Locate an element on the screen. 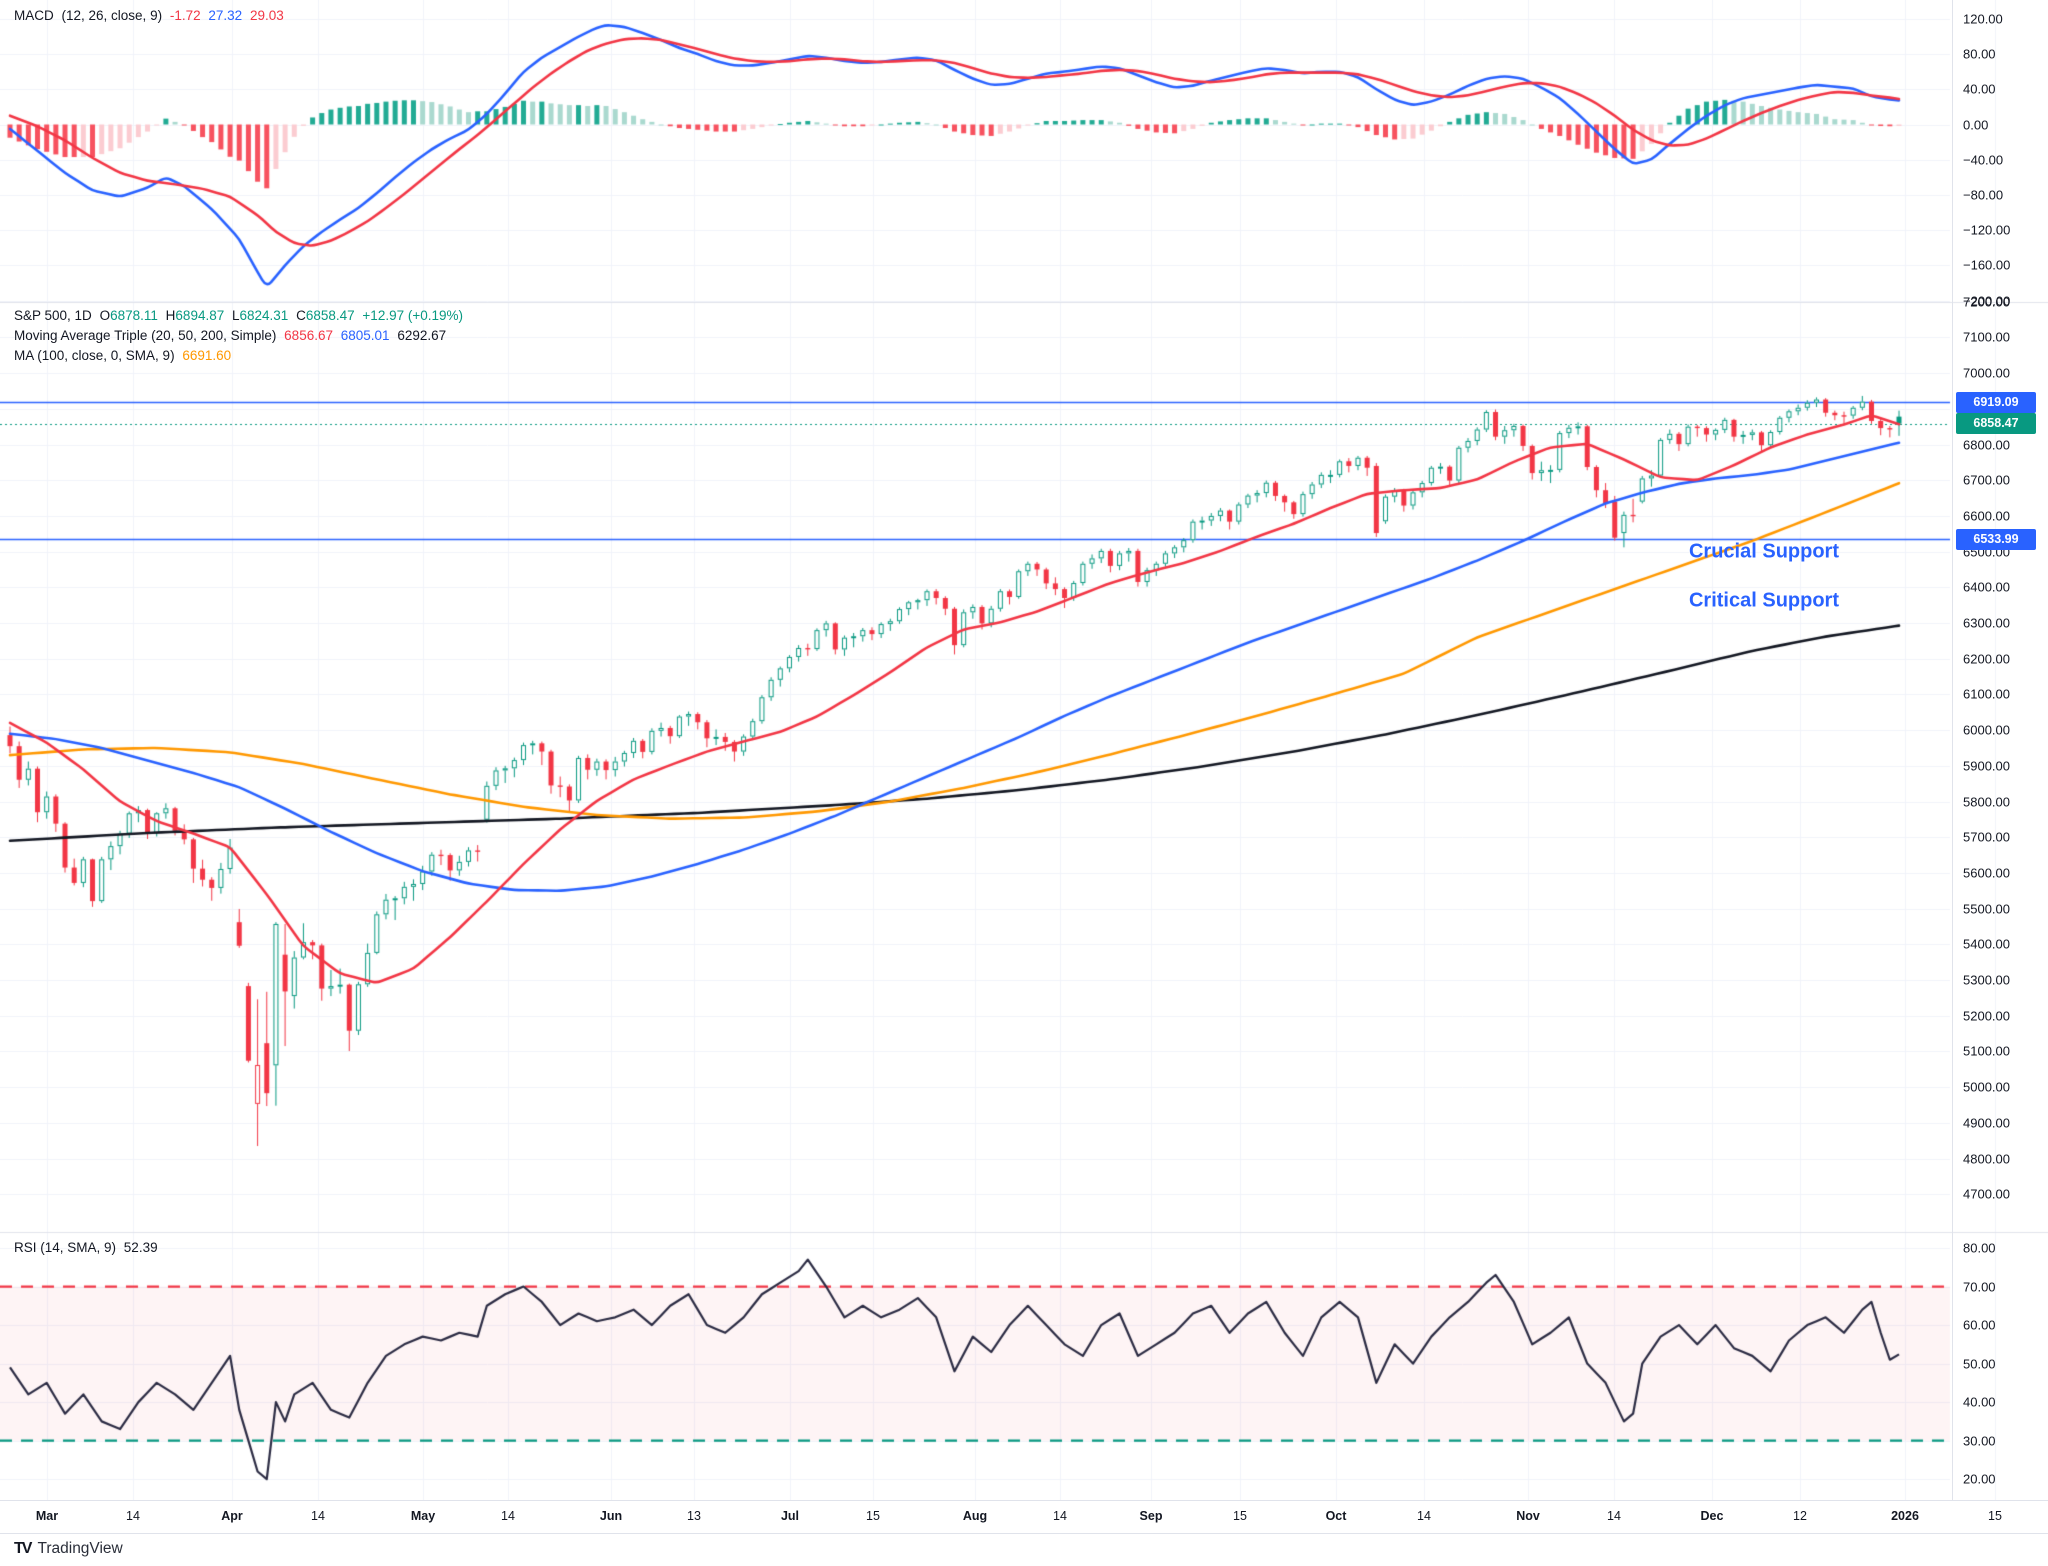 The height and width of the screenshot is (1566, 2048). axis-tick-label: 5300.00 is located at coordinates (1986, 980).